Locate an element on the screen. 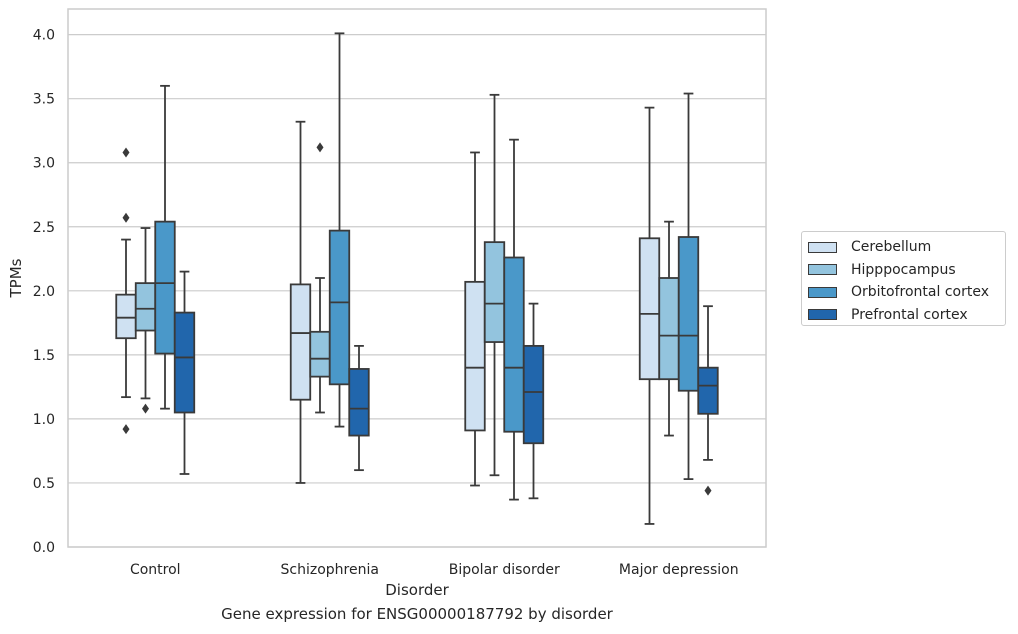 This screenshot has width=1018, height=634. y-tick-label: 0.0 is located at coordinates (44, 548).